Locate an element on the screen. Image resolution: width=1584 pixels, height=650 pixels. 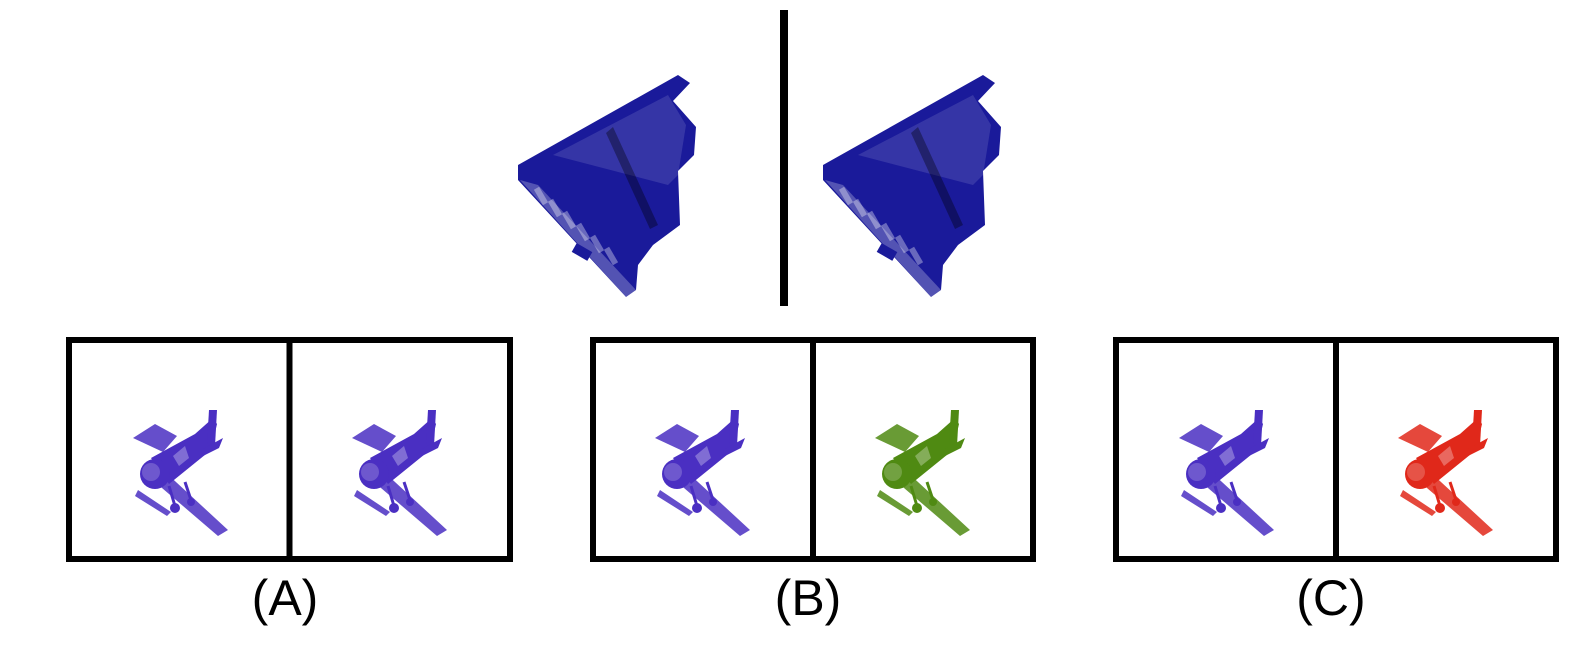
option-b-right-airplane-icon is located at coordinates (922, 473).